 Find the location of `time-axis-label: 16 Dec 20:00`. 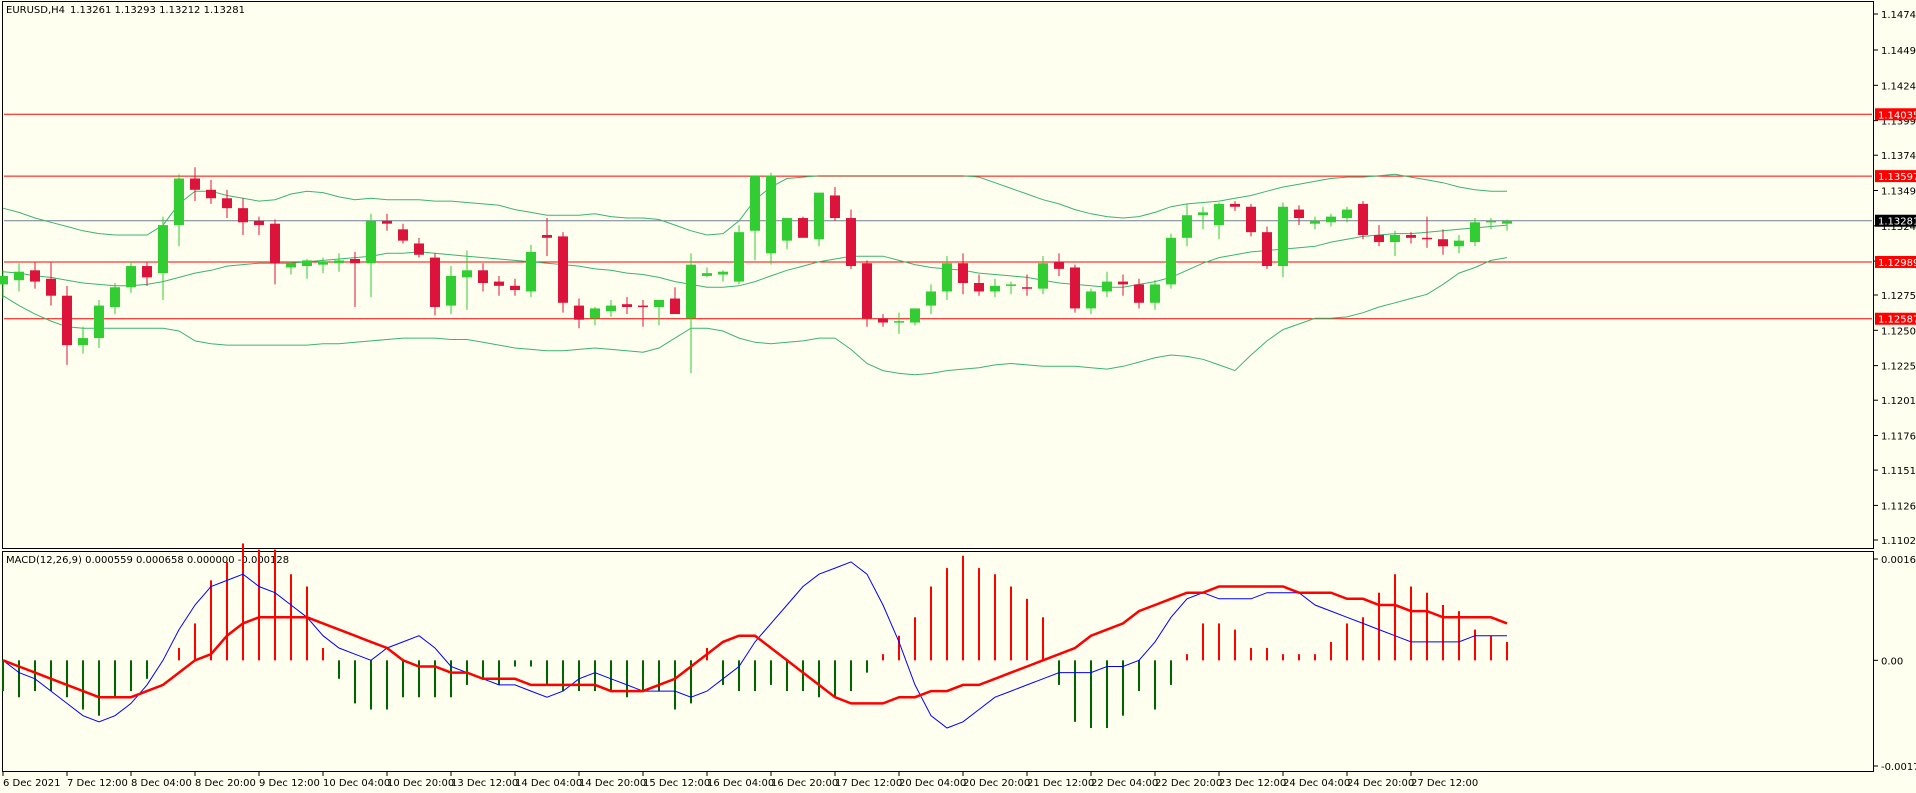

time-axis-label: 16 Dec 20:00 is located at coordinates (804, 783).